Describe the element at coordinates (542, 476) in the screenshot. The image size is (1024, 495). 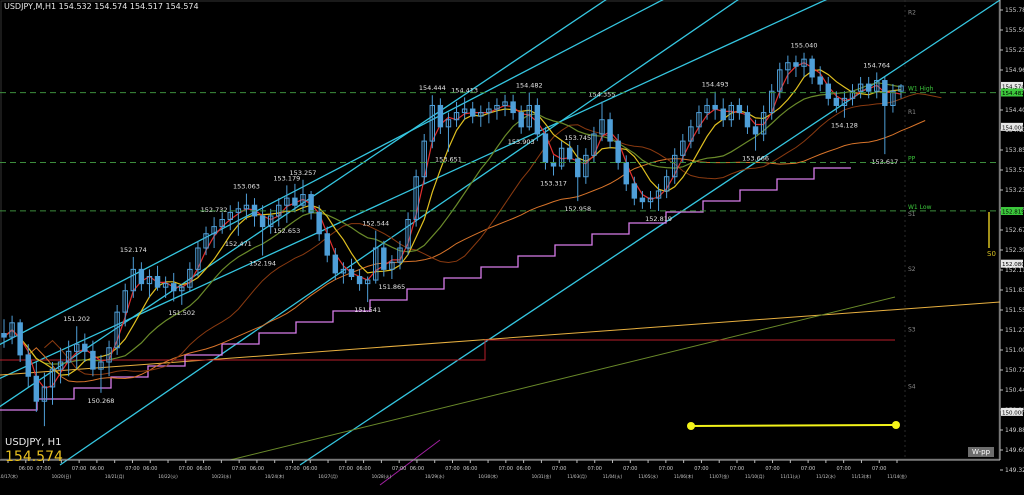
I see `x-tick-label: 10/31(金)` at that location.